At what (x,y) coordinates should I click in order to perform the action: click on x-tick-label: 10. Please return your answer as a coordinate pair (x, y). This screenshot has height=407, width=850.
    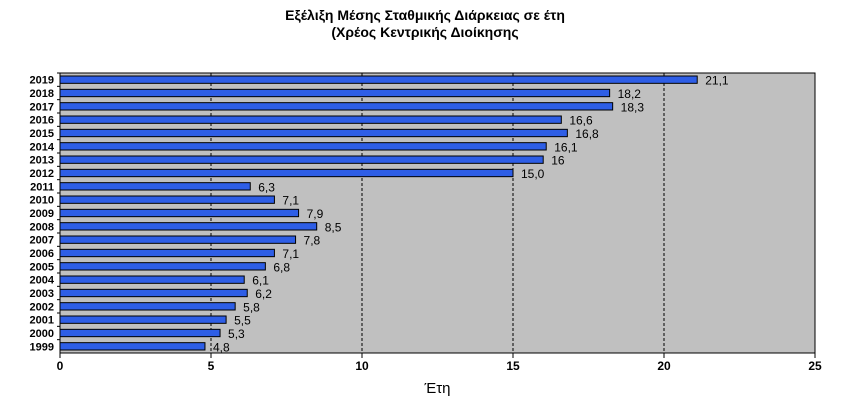
    Looking at the image, I should click on (362, 366).